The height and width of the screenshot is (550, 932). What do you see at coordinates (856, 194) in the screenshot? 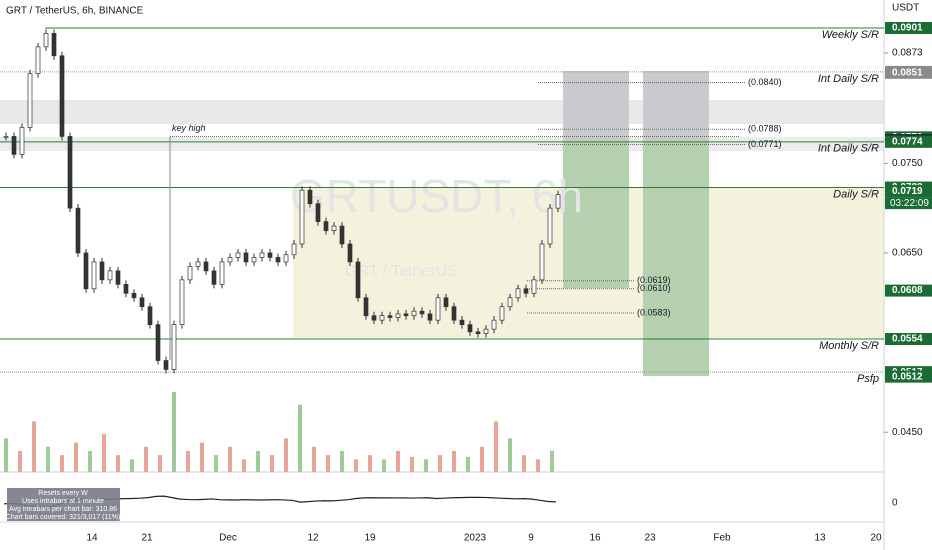
I see `level-label: Daily S/R` at bounding box center [856, 194].